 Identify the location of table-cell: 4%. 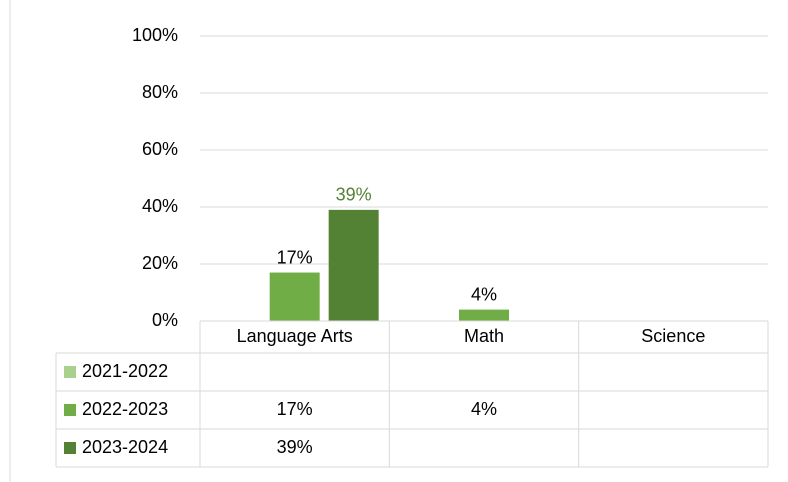
(484, 409).